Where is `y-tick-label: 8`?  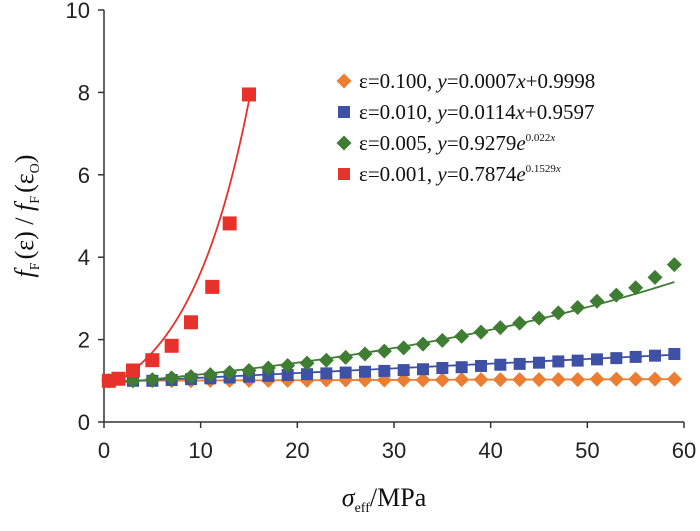
y-tick-label: 8 is located at coordinates (84, 92).